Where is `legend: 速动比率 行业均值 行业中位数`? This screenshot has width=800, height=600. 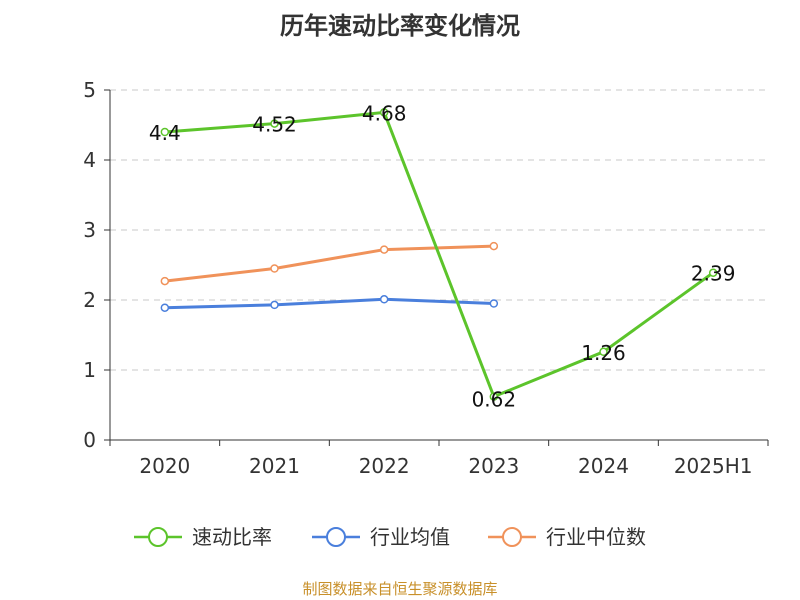 legend: 速动比率 行业均值 行业中位数 is located at coordinates (390, 537).